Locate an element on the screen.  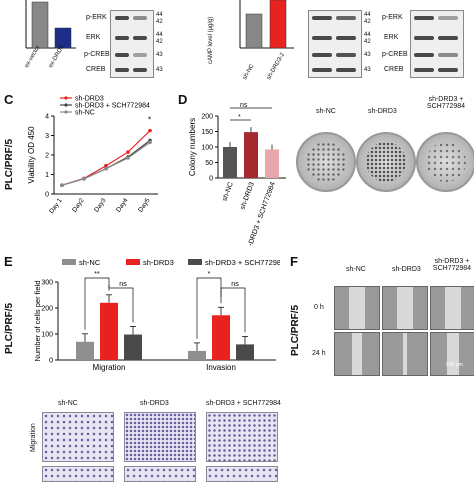
e-img-col-2: sh-DRD3 + SCH772984 is located at coordinates (243, 403).